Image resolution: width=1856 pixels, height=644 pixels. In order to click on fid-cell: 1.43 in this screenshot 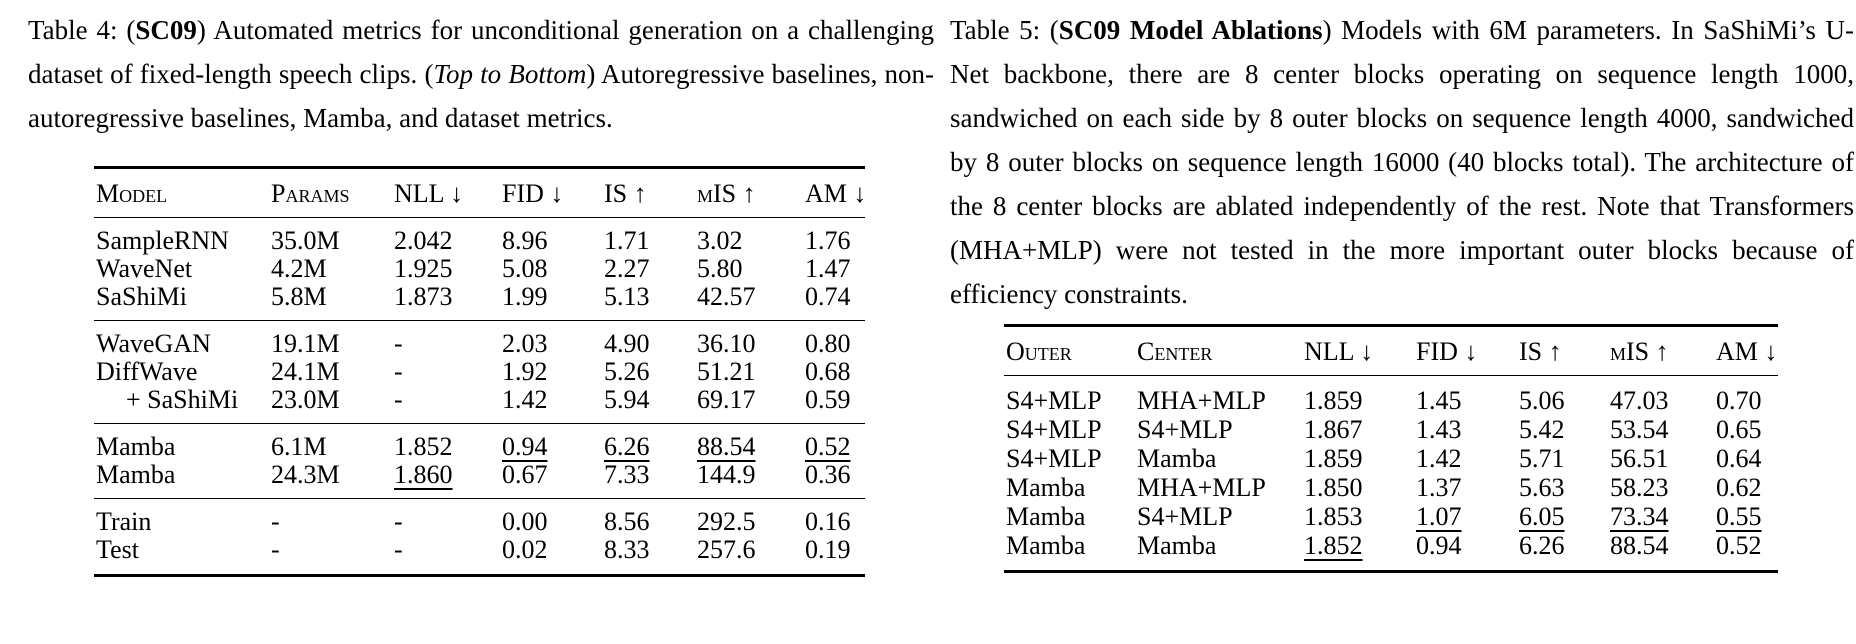, I will do `click(1439, 429)`.